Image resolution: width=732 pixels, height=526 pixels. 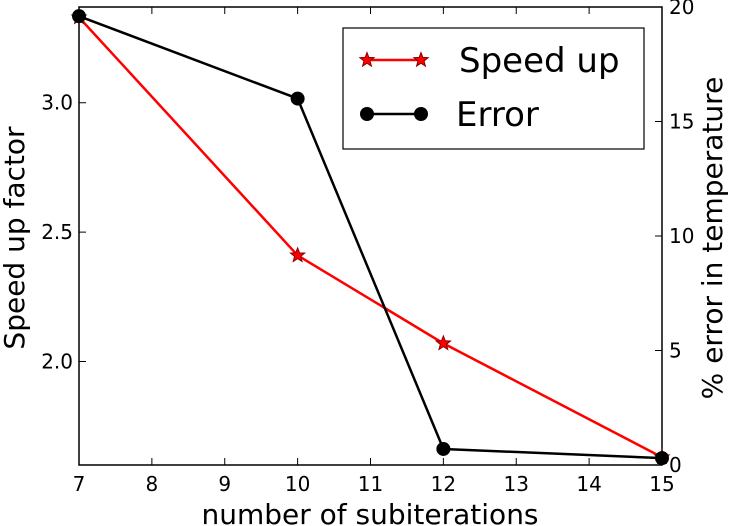 I want to click on y-tick-label: 2.0, so click(x=57, y=361).